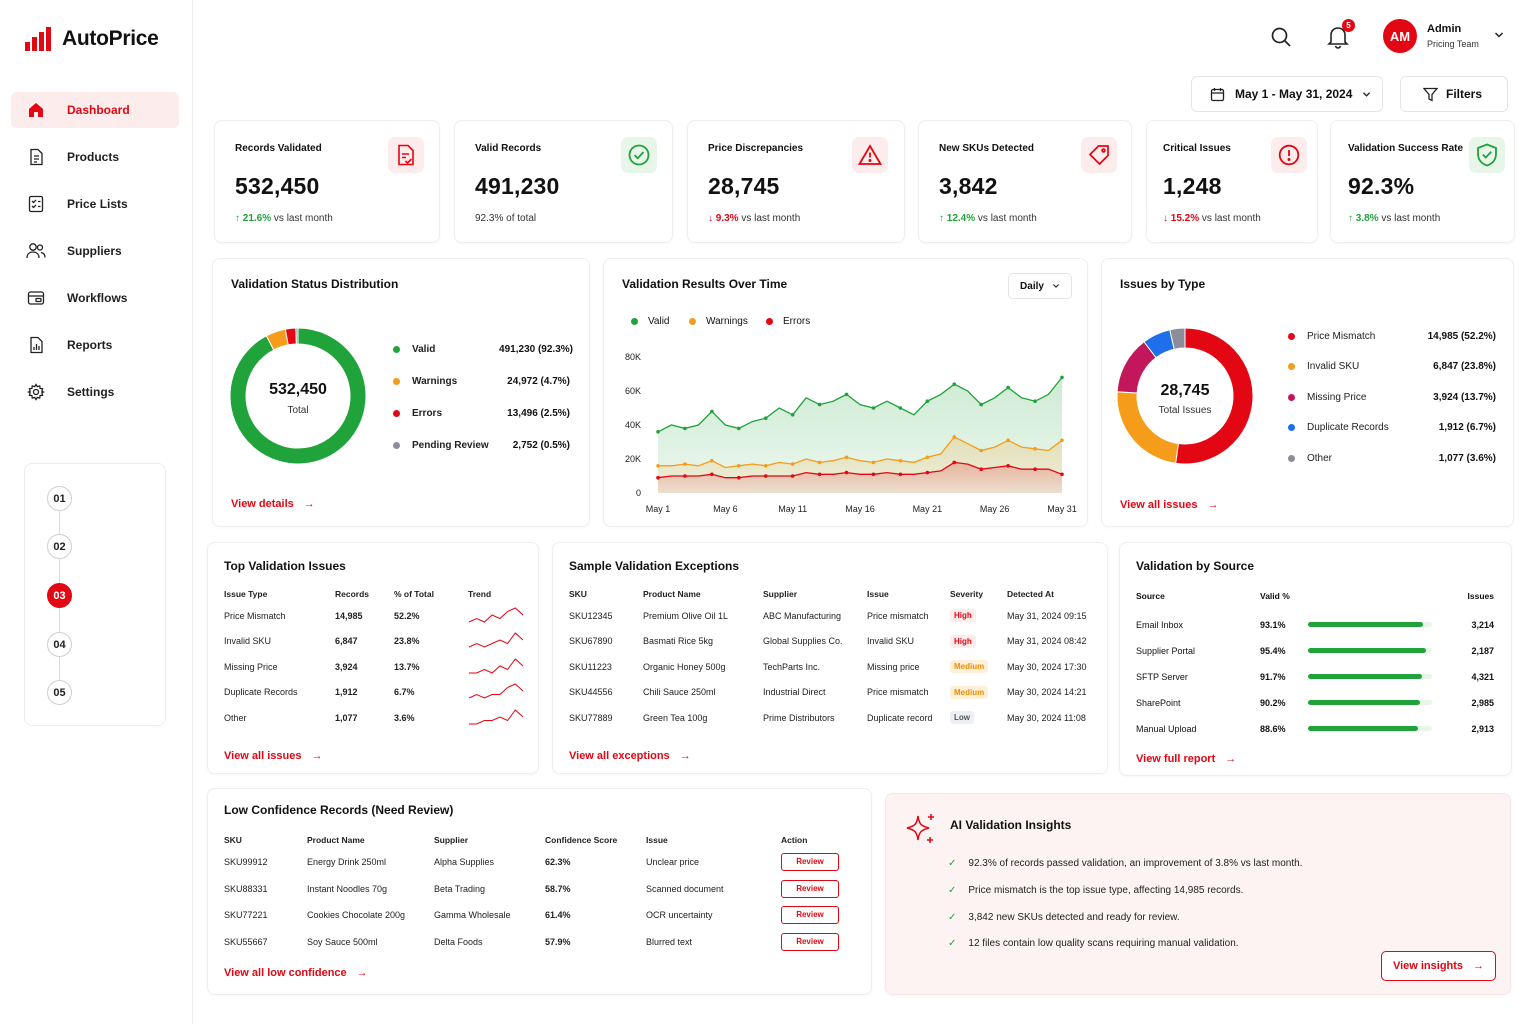 The image size is (1536, 1024). I want to click on step-04: 04, so click(59, 644).